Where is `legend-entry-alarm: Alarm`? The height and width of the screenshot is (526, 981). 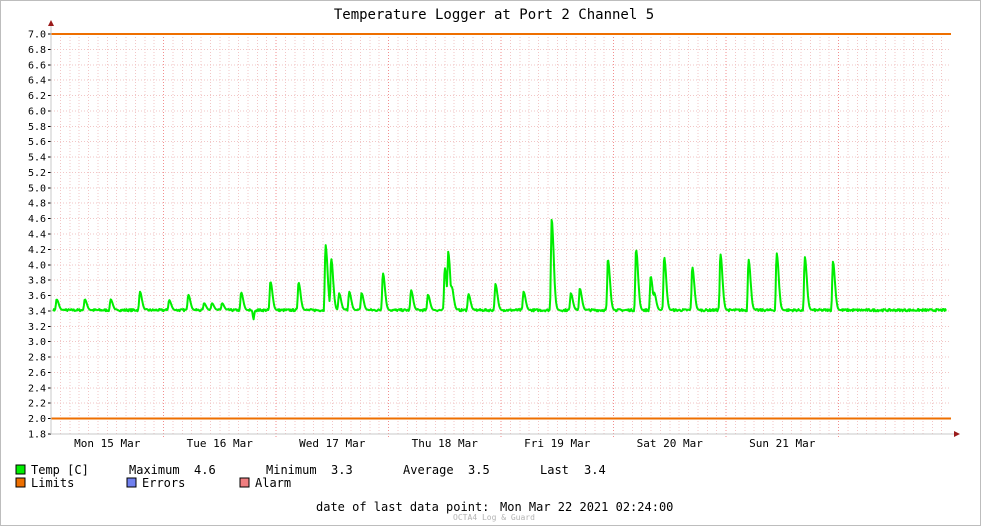 legend-entry-alarm: Alarm is located at coordinates (265, 483).